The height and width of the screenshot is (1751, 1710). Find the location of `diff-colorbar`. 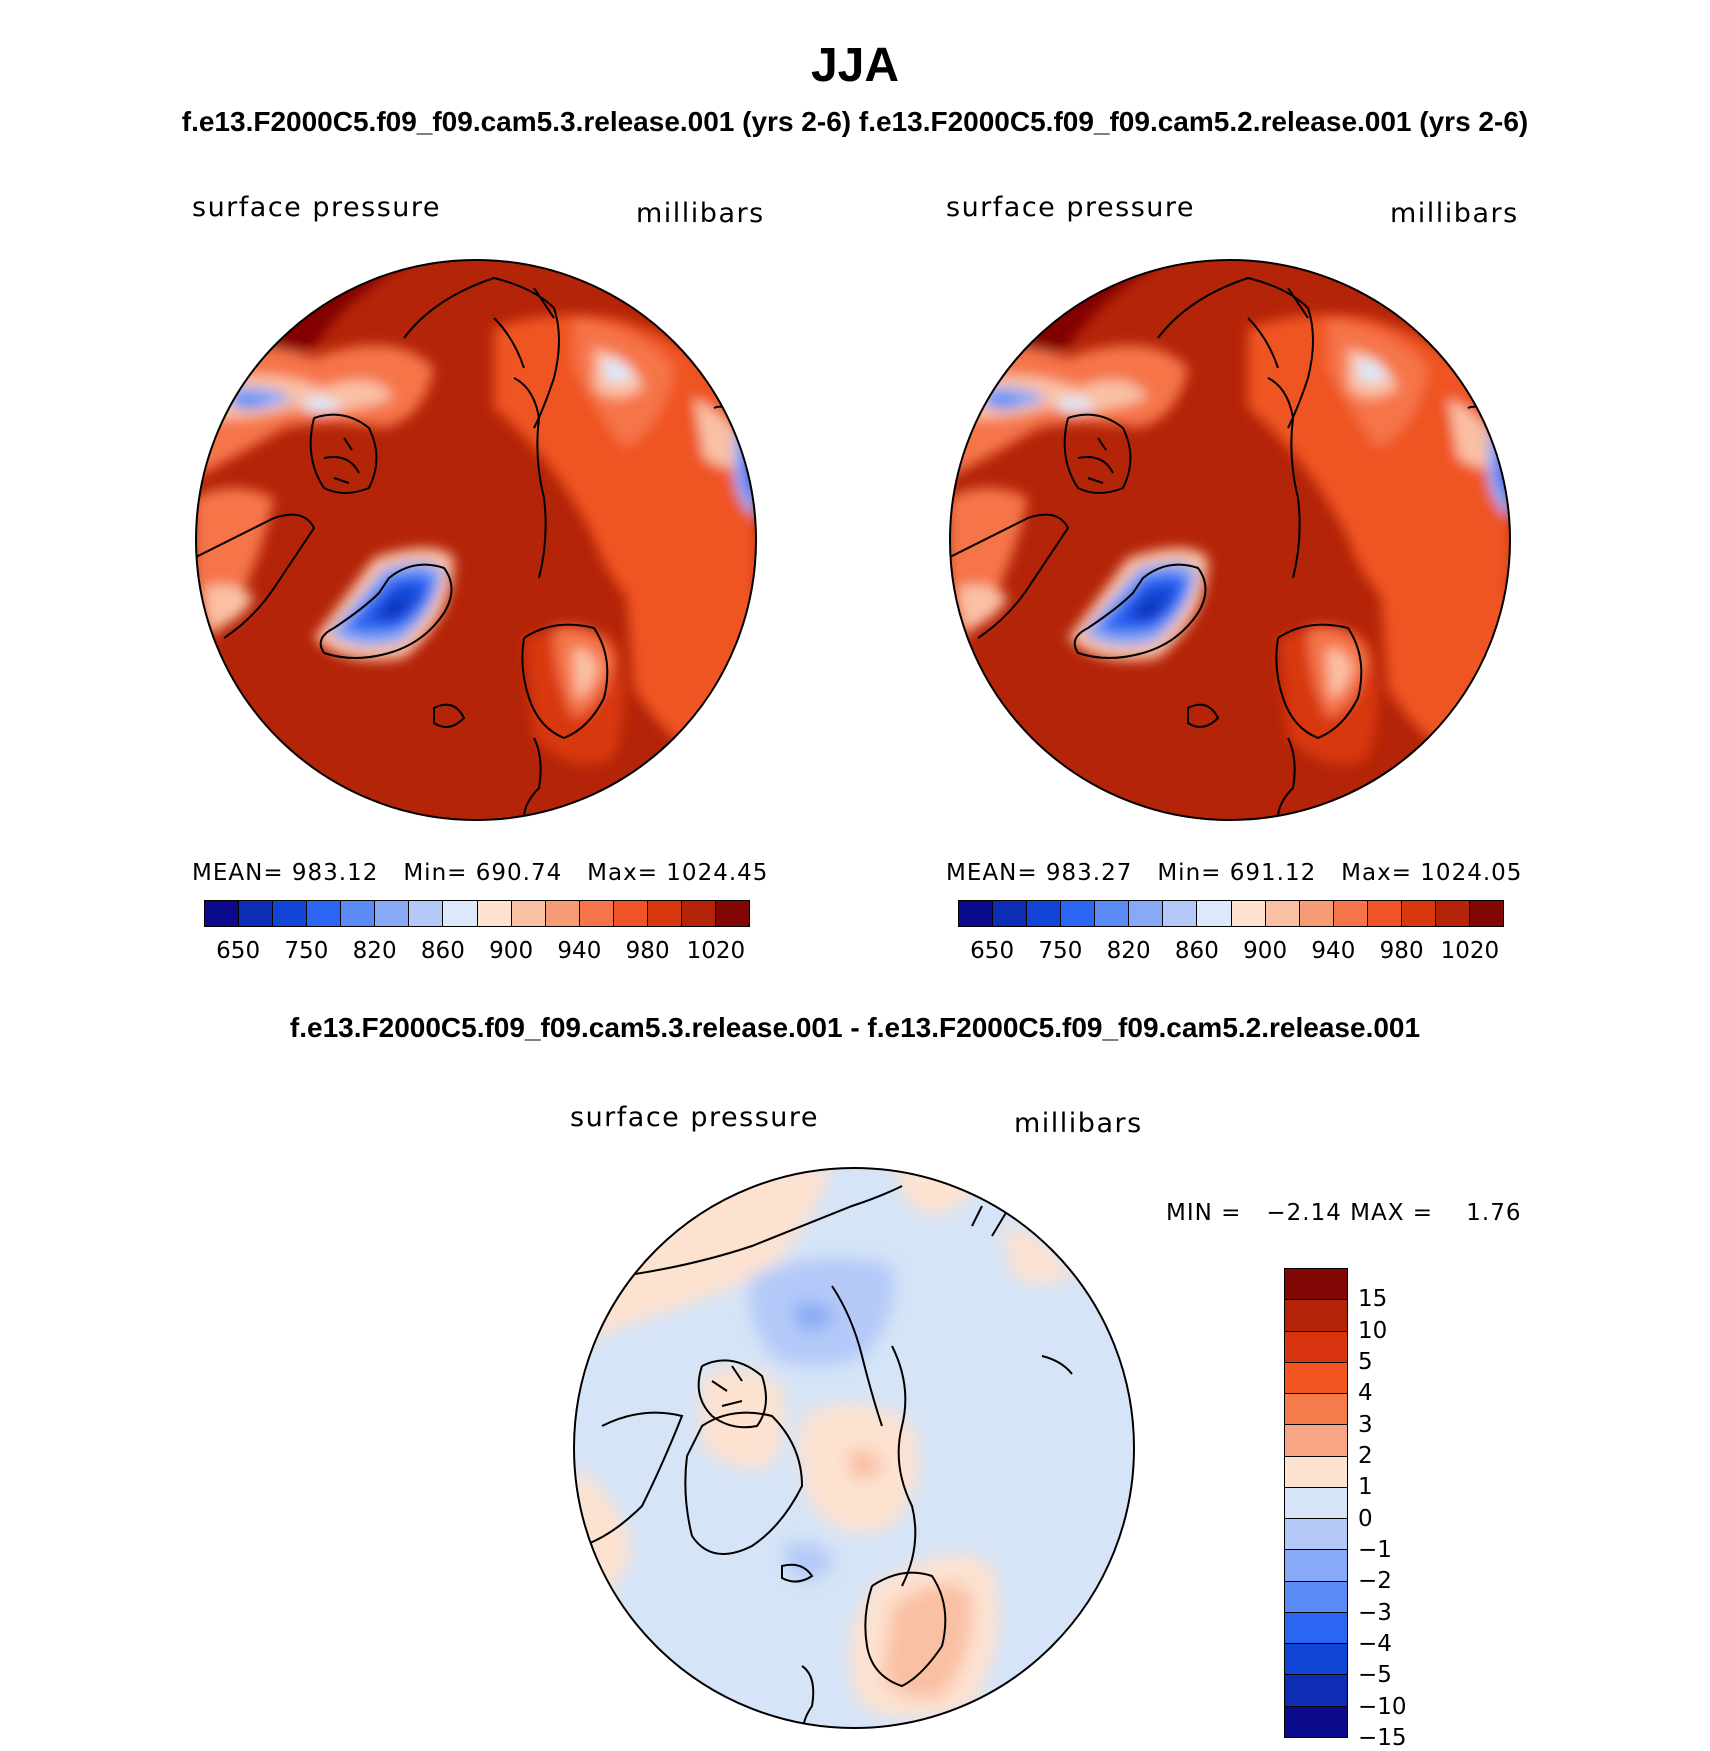

diff-colorbar is located at coordinates (1316, 1503).